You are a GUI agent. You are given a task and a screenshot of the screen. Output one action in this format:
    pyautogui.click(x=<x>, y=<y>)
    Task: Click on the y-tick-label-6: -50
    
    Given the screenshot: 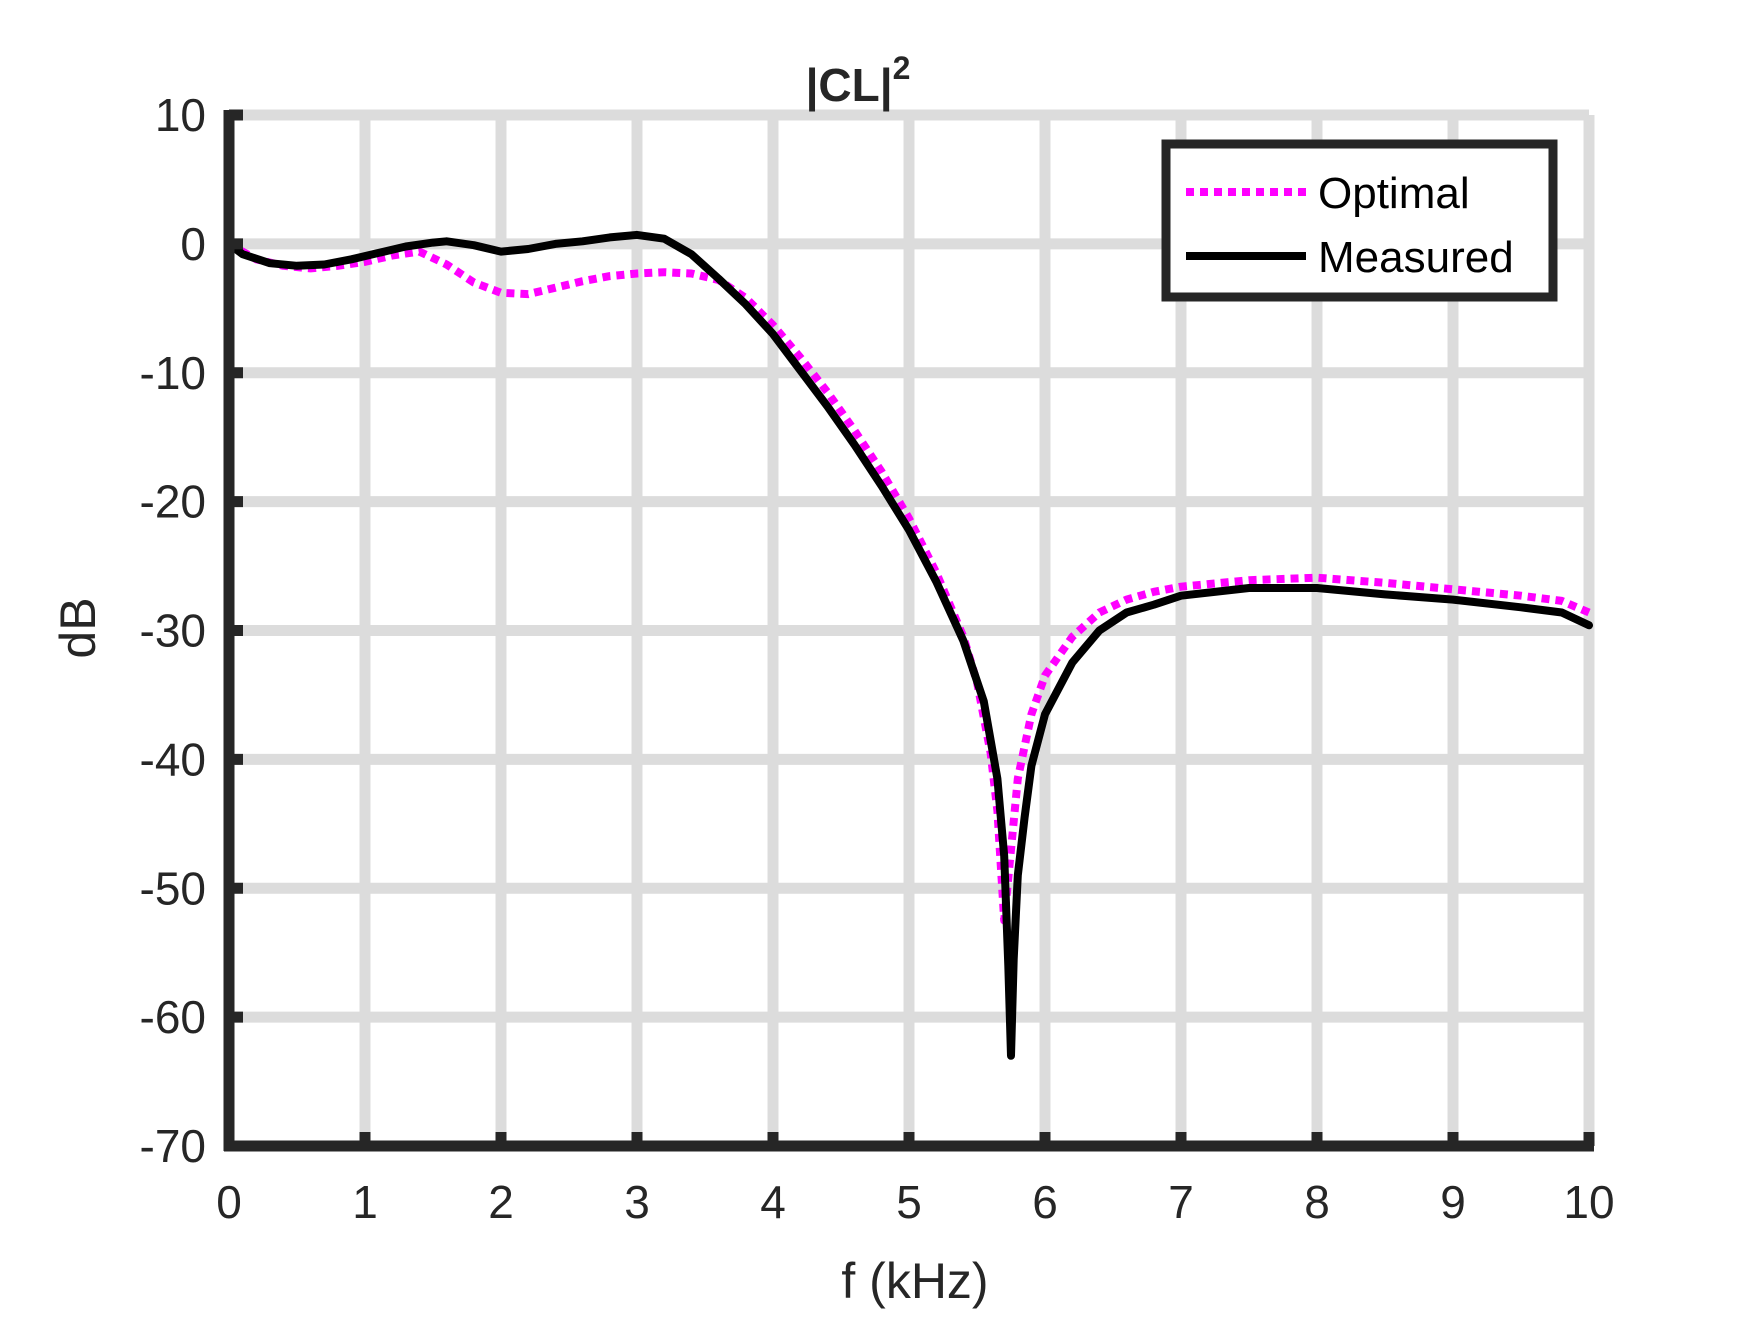 What is the action you would take?
    pyautogui.click(x=173, y=888)
    